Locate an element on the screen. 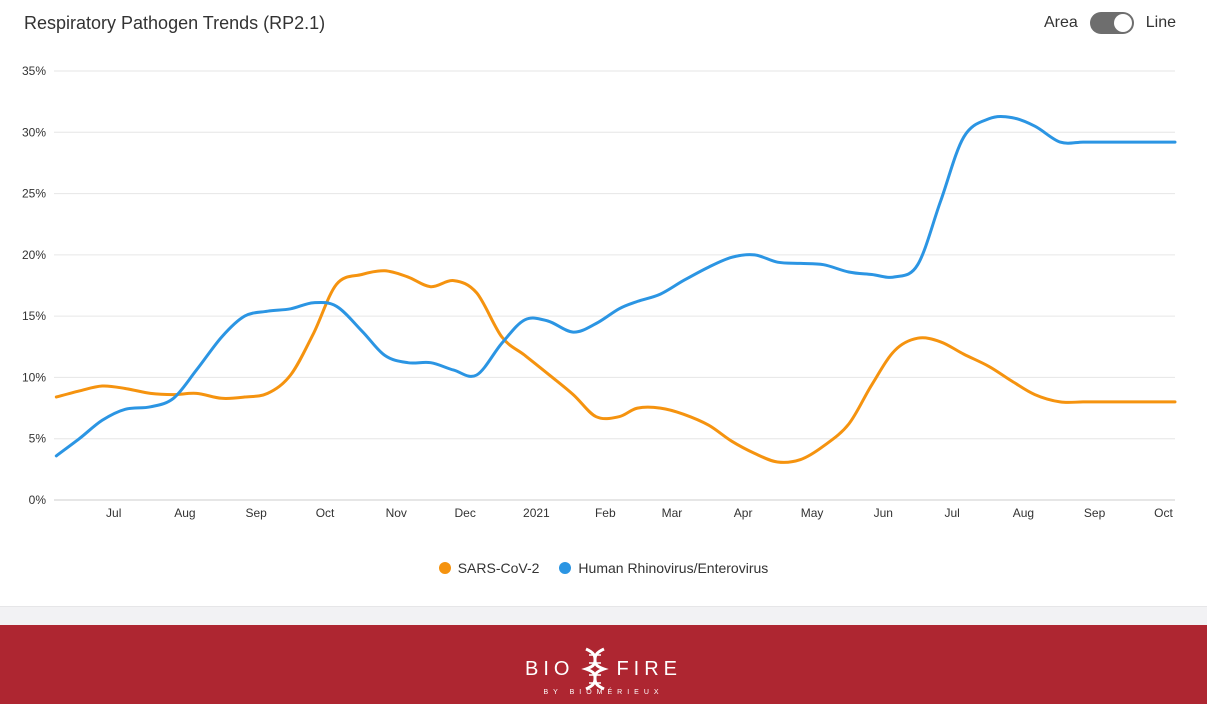  y-tick-label: 35% is located at coordinates (34, 71).